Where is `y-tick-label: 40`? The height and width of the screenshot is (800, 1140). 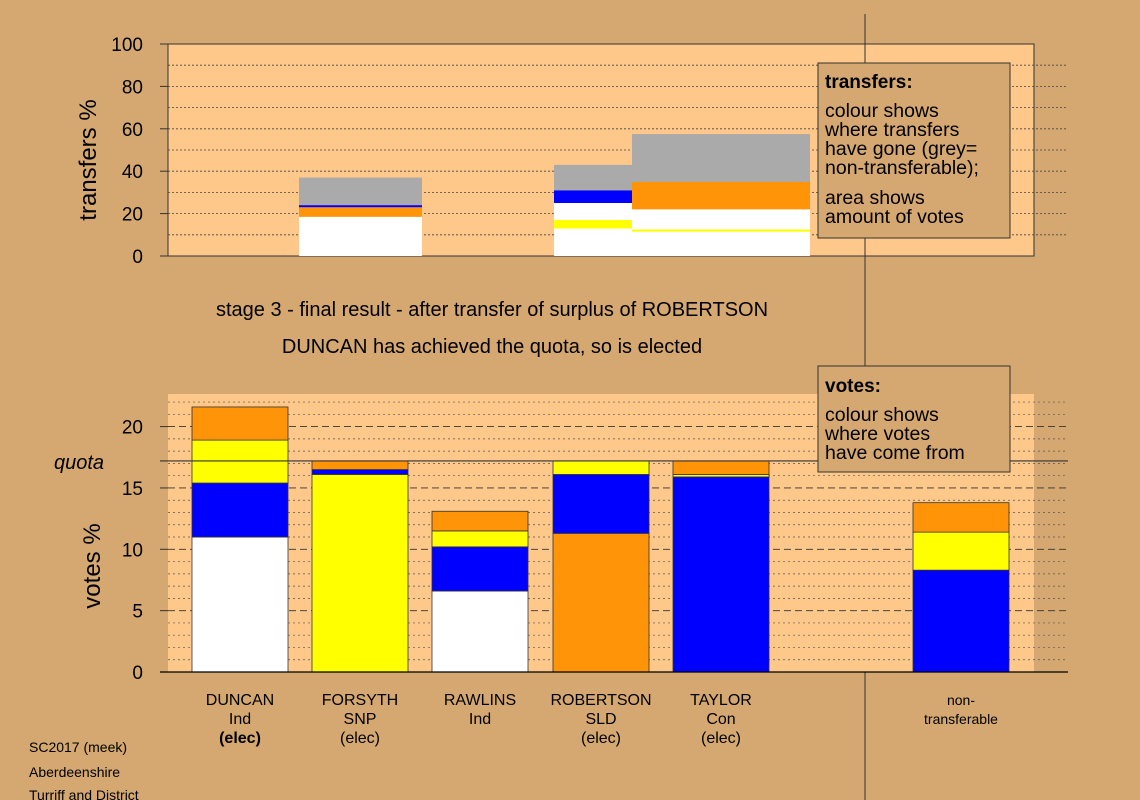 y-tick-label: 40 is located at coordinates (132, 172).